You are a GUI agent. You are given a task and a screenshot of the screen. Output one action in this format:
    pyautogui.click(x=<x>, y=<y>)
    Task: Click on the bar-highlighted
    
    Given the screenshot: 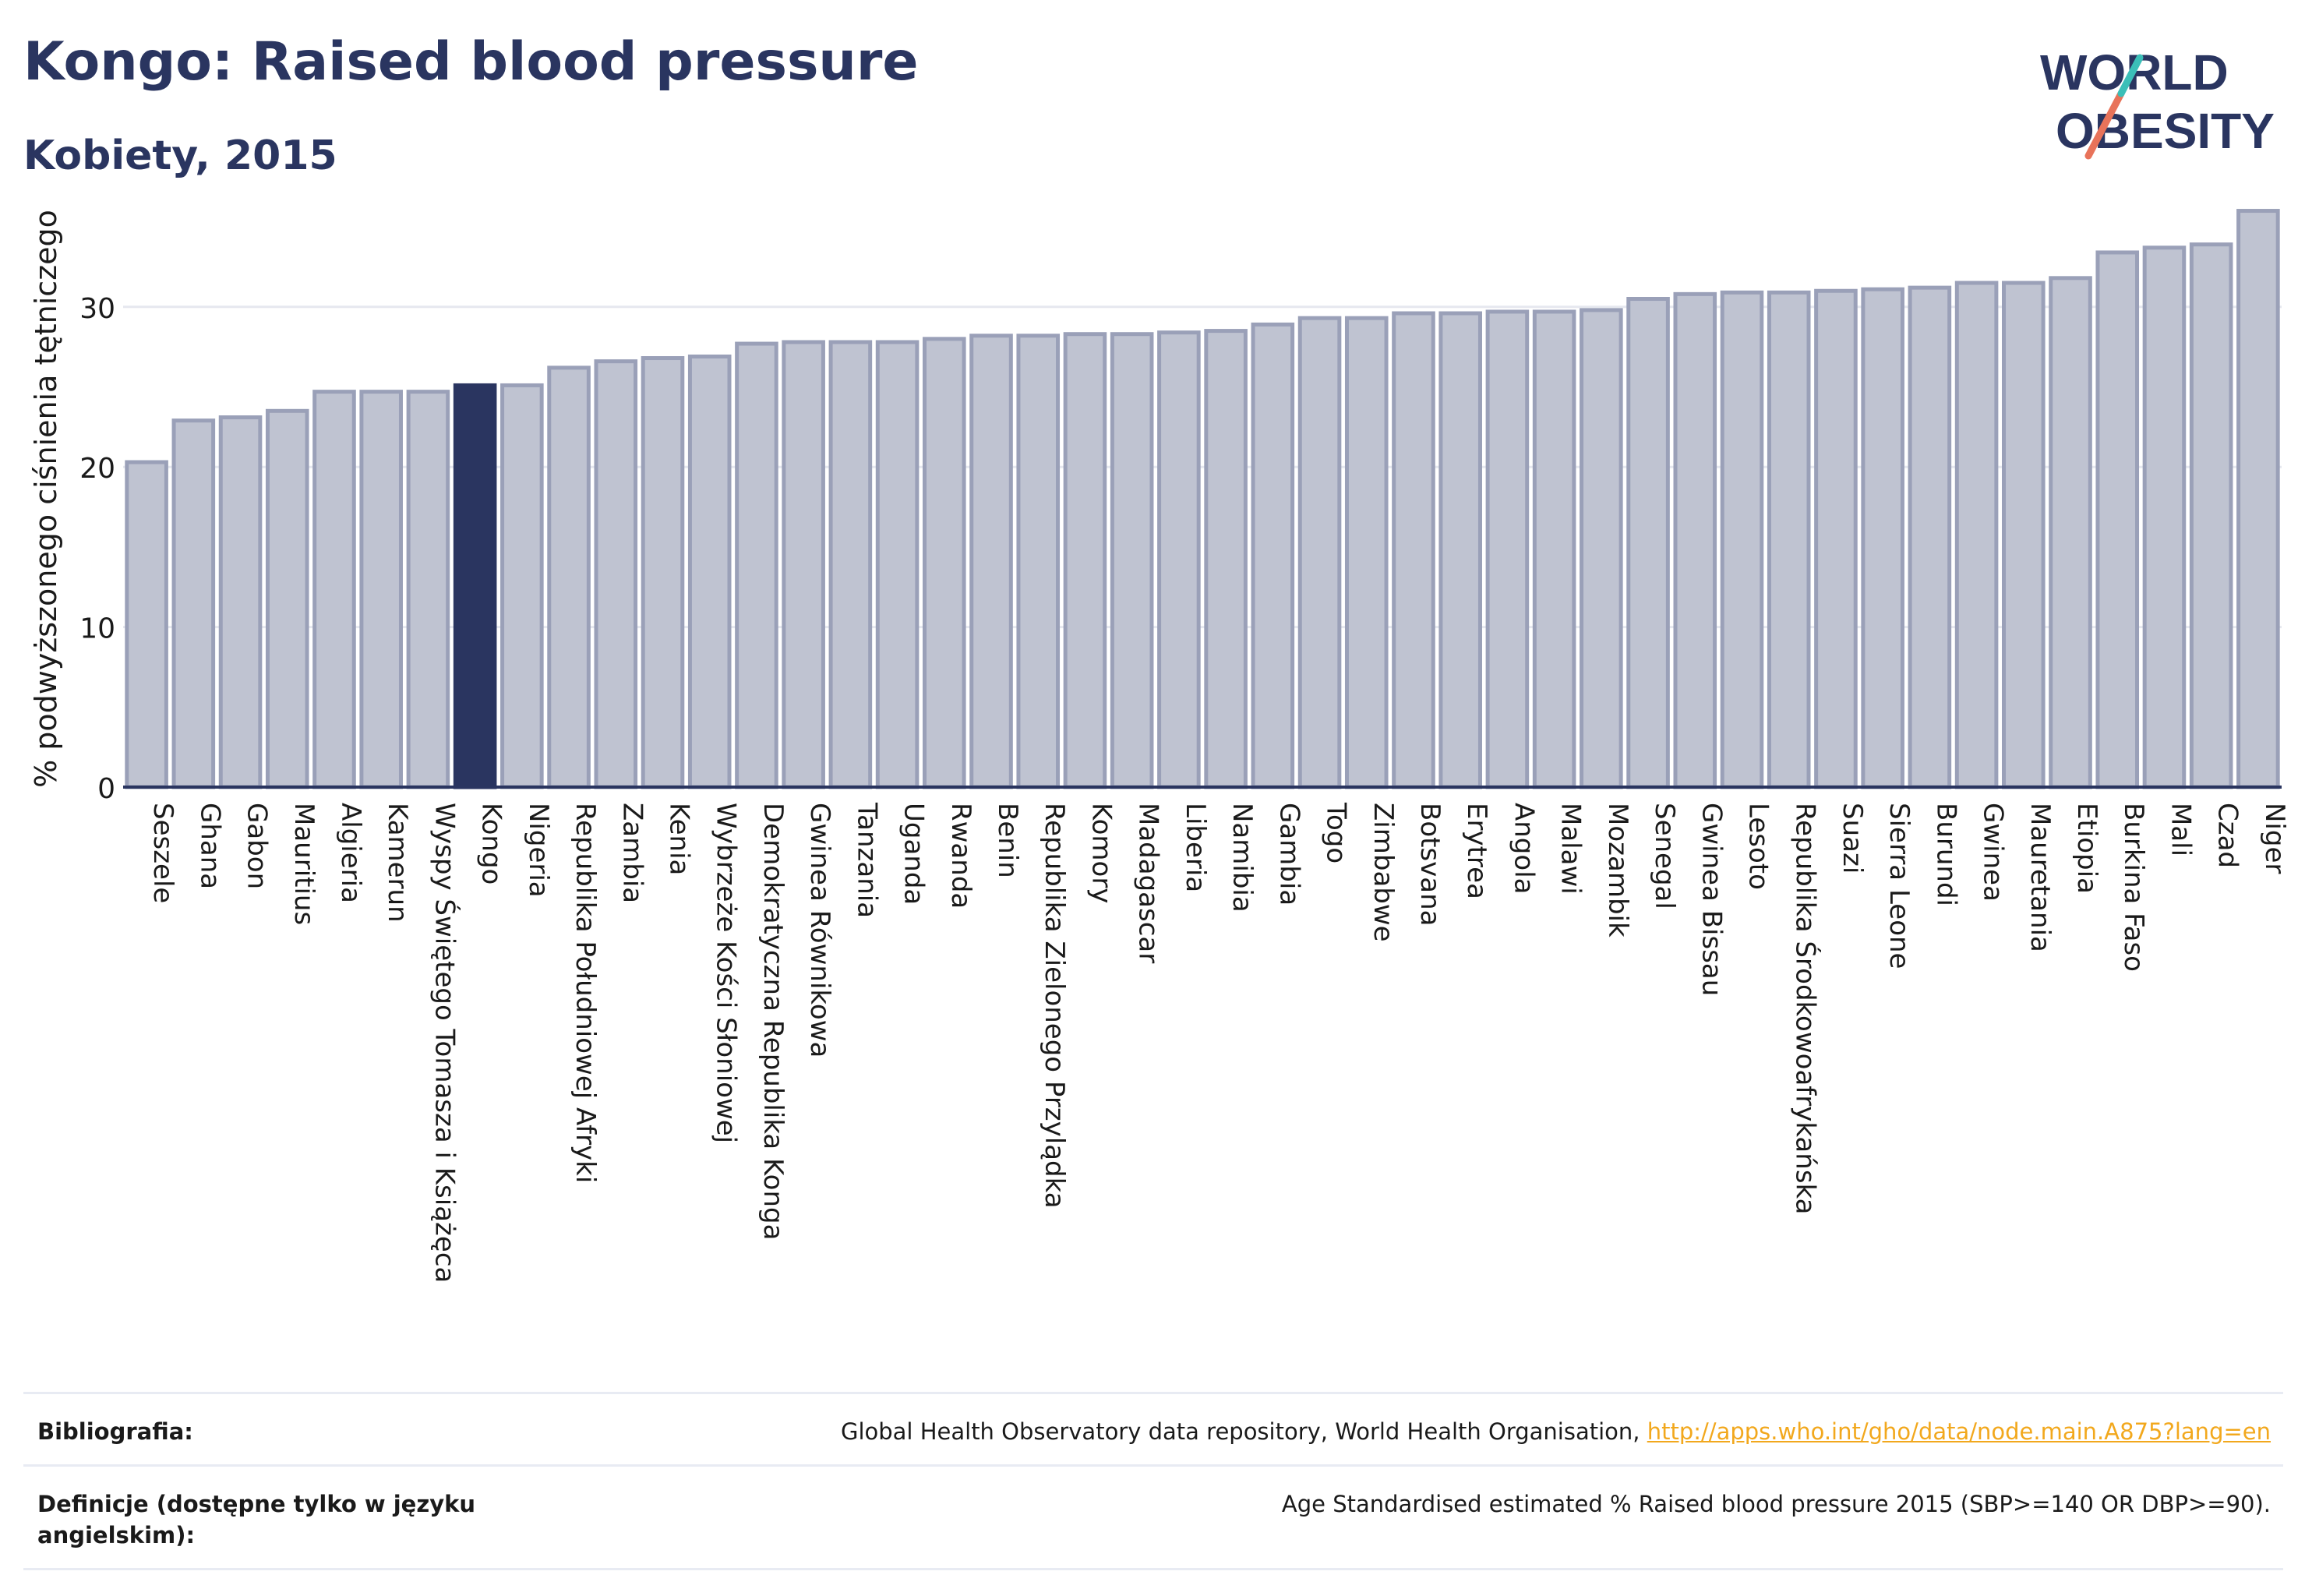 What is the action you would take?
    pyautogui.click(x=475, y=586)
    